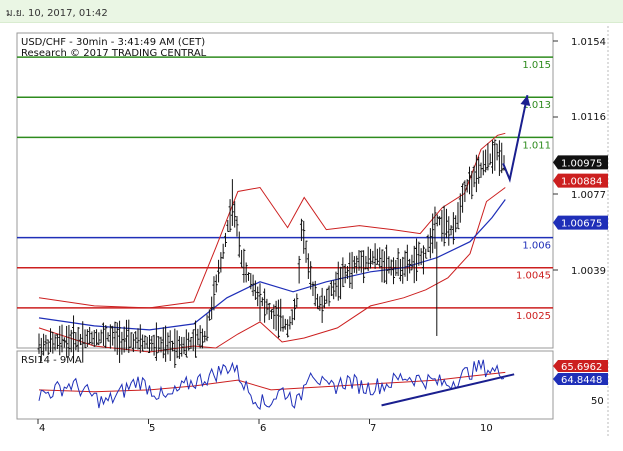  I want to click on level-label: 1.0025, so click(533, 316).